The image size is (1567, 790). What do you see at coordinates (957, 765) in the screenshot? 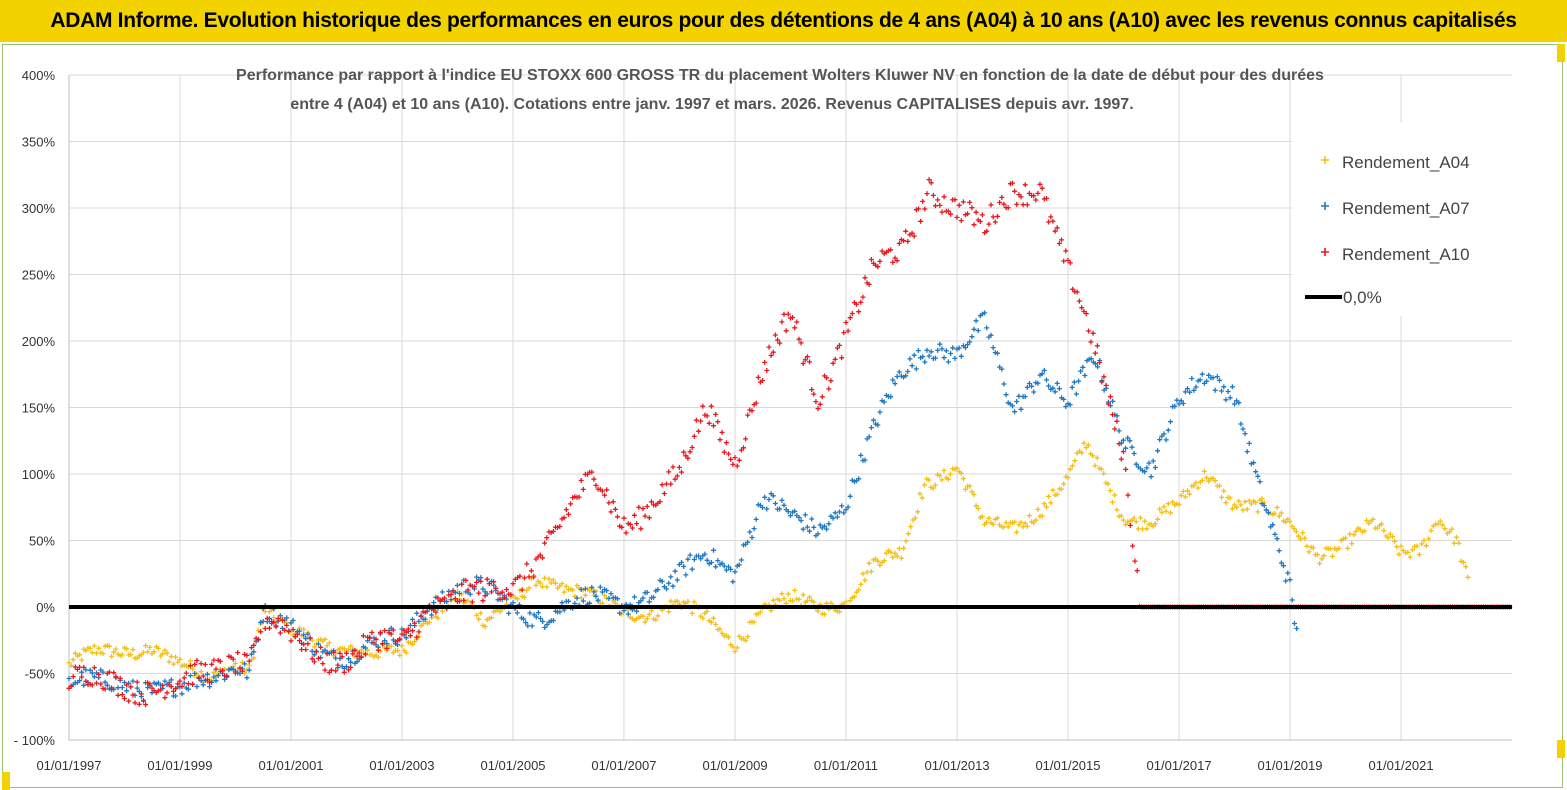
I see `x-tick-label: 01/01/2013` at bounding box center [957, 765].